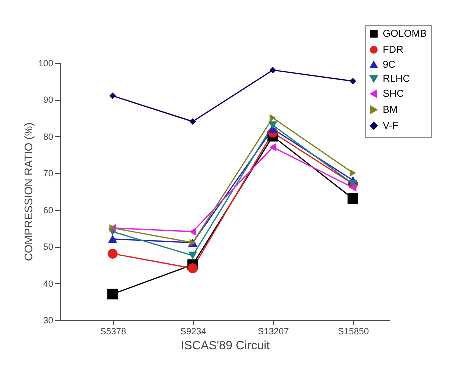  Describe the element at coordinates (29, 192) in the screenshot. I see `y-axis-title: COMPRESSION RATIO (%)` at that location.